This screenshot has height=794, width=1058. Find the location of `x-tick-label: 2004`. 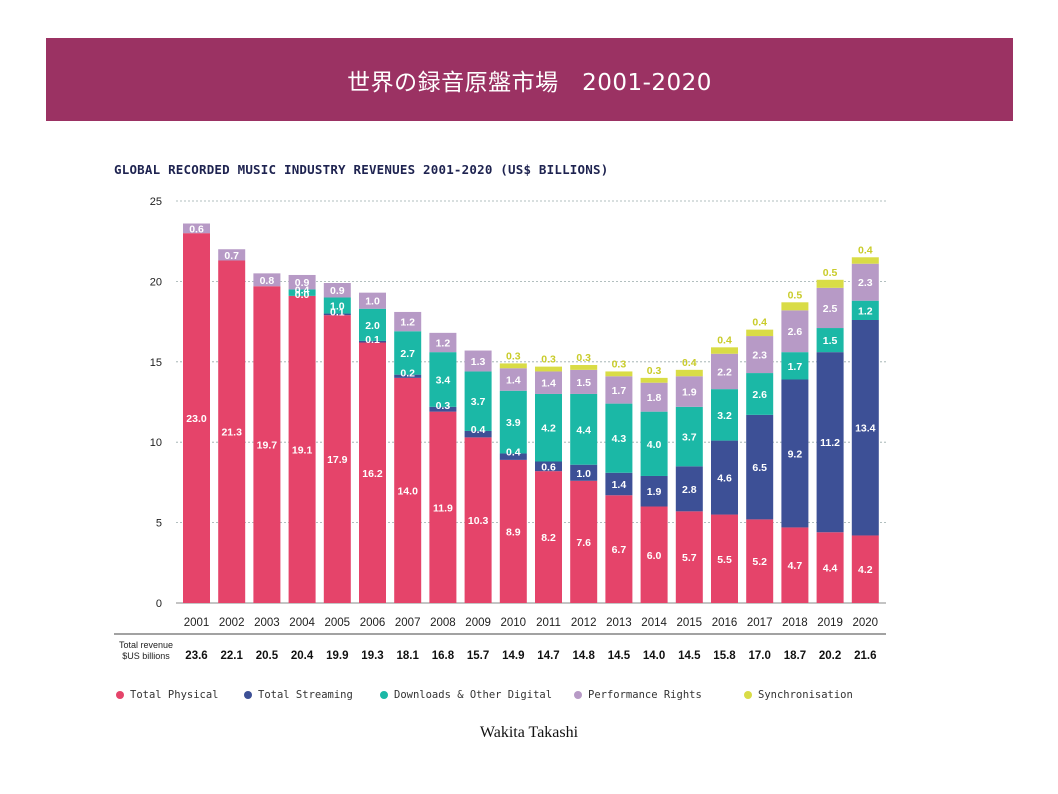

x-tick-label: 2004 is located at coordinates (302, 623).